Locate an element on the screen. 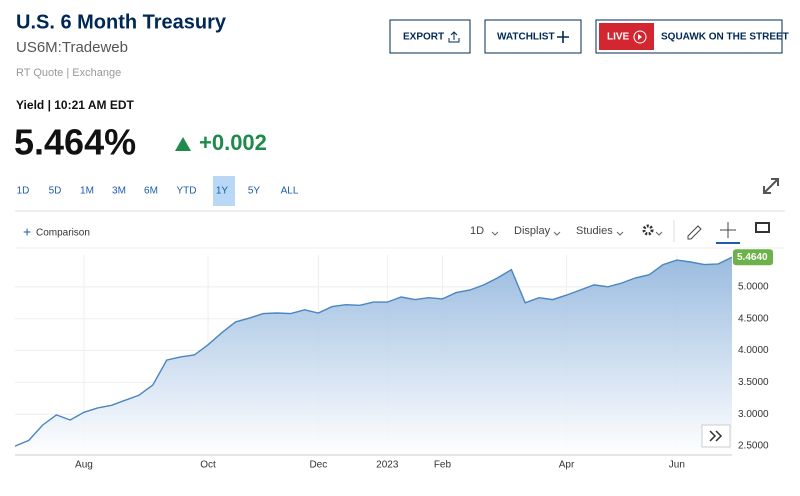 Image resolution: width=800 pixels, height=496 pixels. comment-icon is located at coordinates (762, 227).